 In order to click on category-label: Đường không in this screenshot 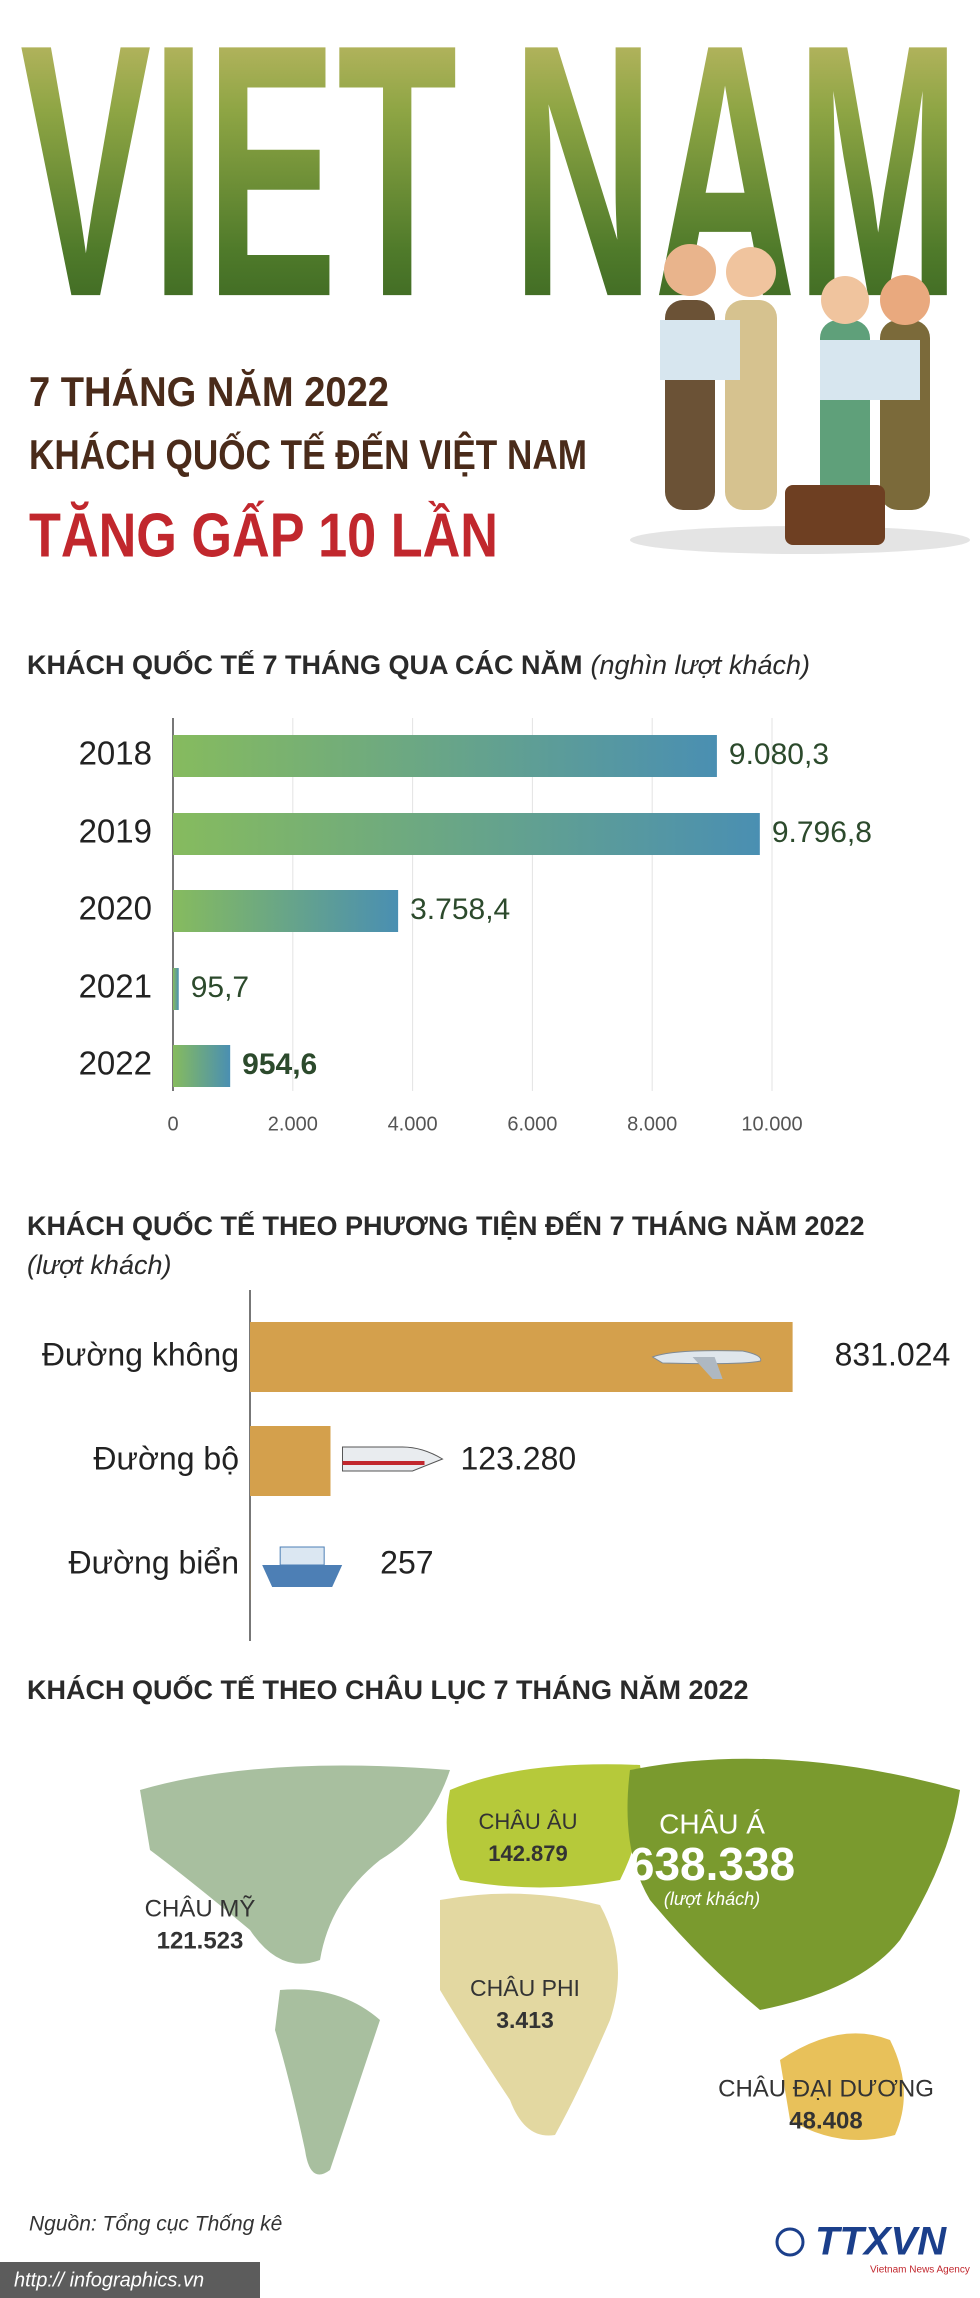, I will do `click(140, 1354)`.